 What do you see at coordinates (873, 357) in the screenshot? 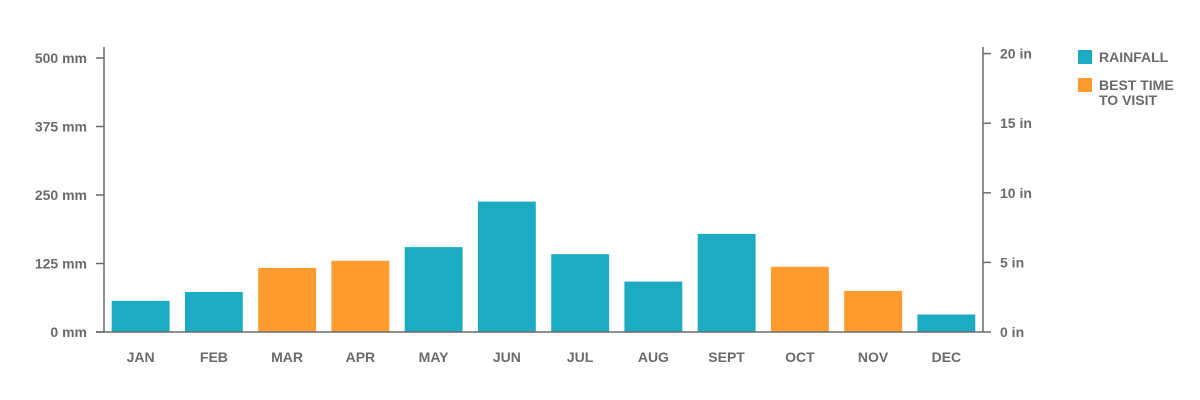
I see `x-tick-label-nov: NOV` at bounding box center [873, 357].